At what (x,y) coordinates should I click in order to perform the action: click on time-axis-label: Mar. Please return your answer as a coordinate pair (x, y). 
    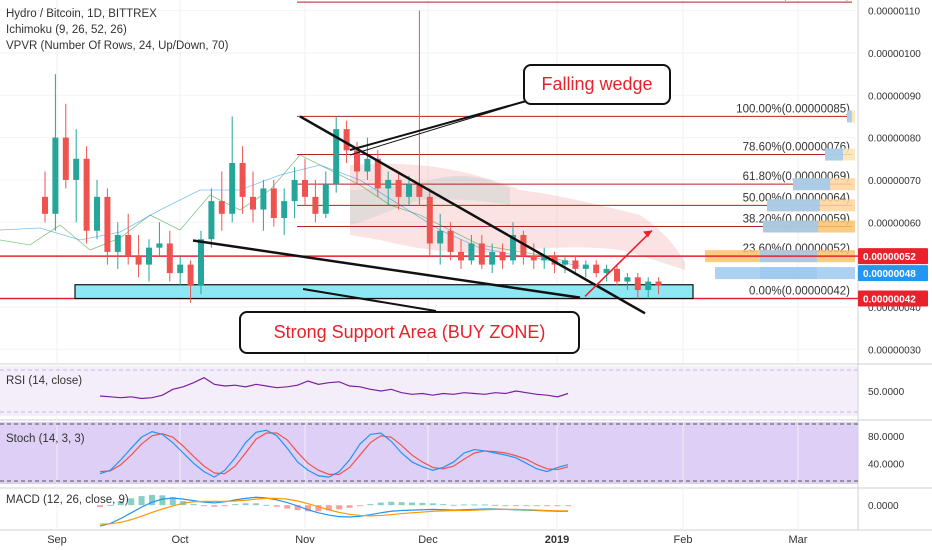
    Looking at the image, I should click on (798, 540).